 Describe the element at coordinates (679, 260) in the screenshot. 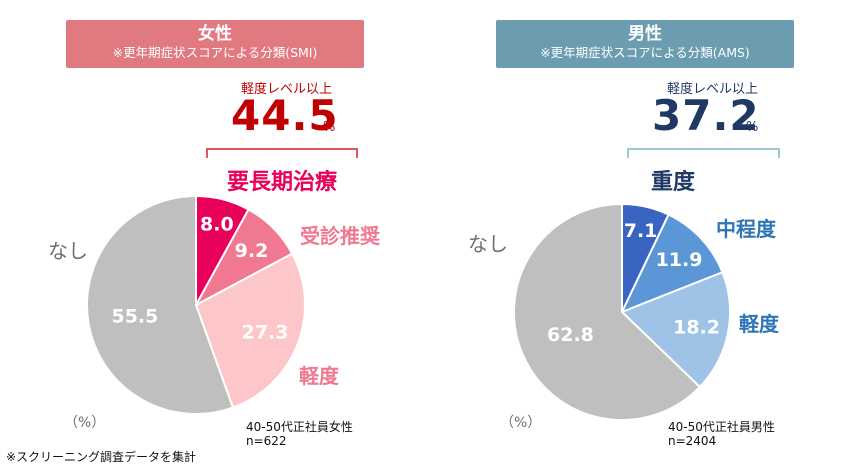

I see `male-value-label-1: 11.9` at that location.